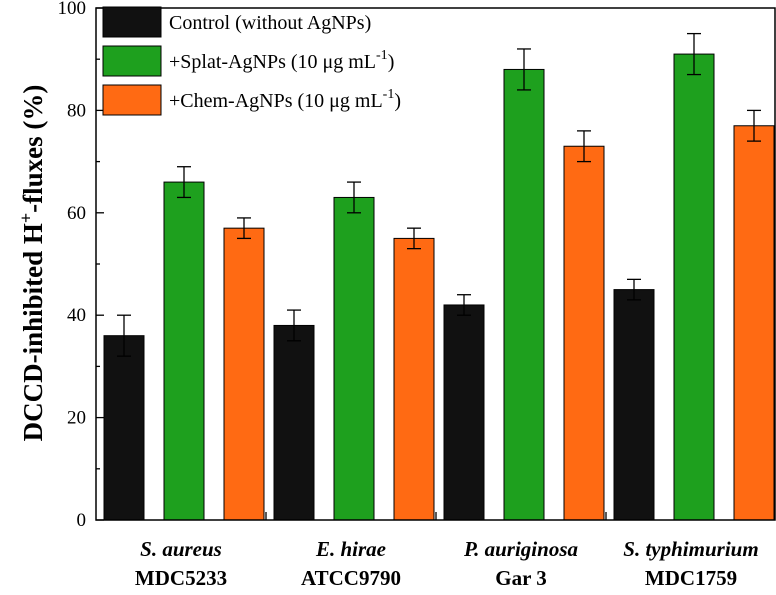  I want to click on x-category-name: E. hirae, so click(350, 549).